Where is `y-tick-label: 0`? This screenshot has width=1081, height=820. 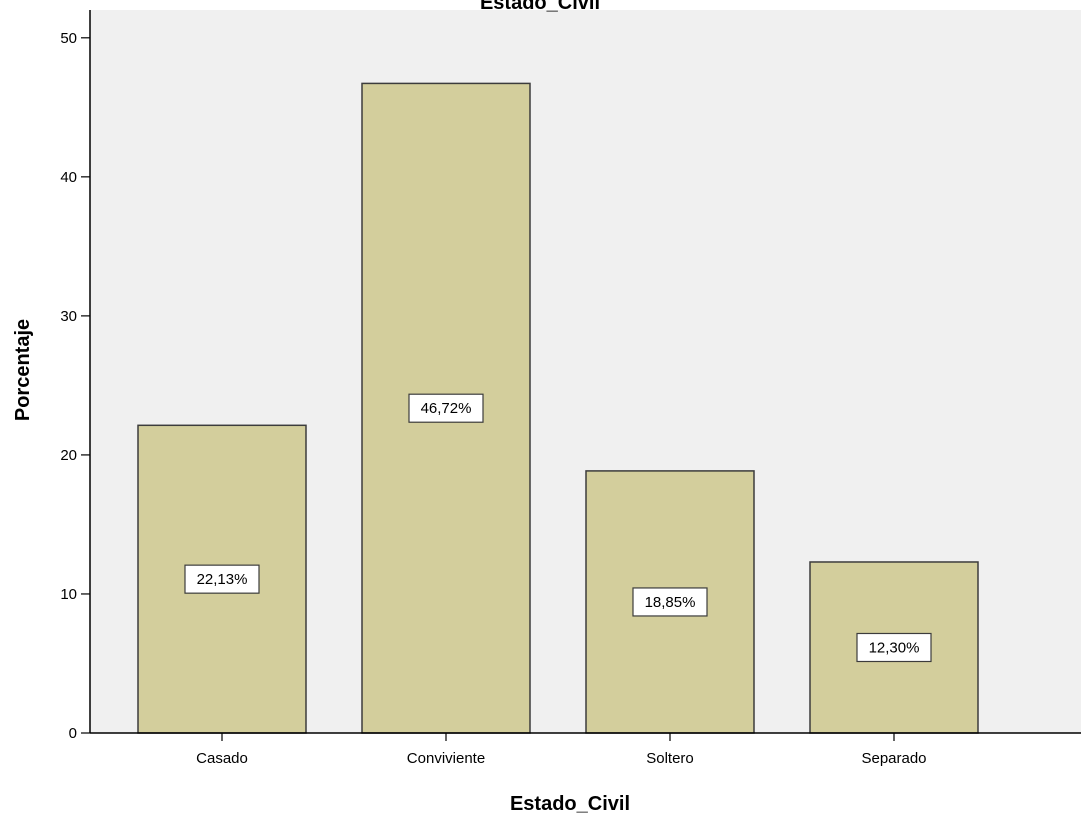
y-tick-label: 0 is located at coordinates (73, 733).